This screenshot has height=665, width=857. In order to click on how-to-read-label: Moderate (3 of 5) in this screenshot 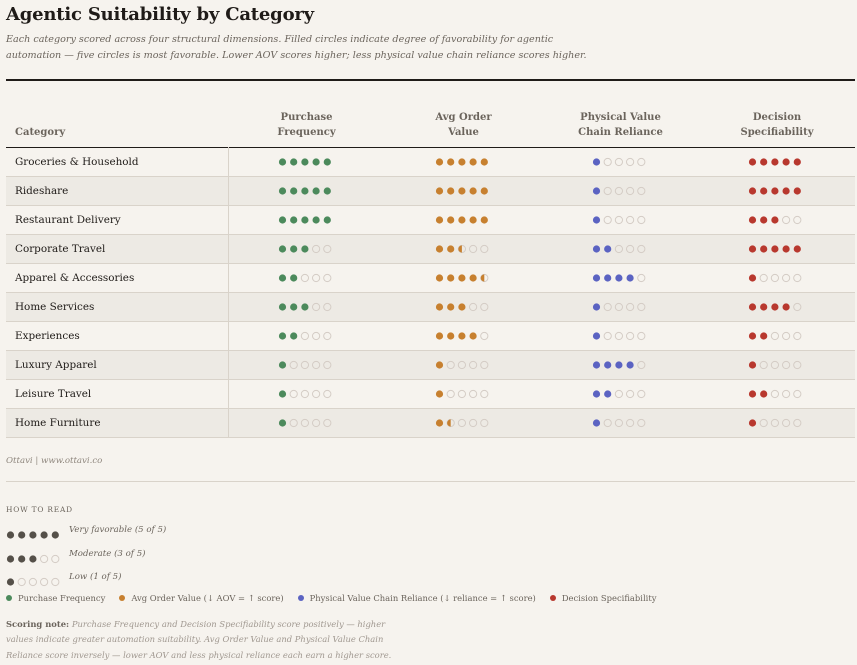, I will do `click(107, 554)`.